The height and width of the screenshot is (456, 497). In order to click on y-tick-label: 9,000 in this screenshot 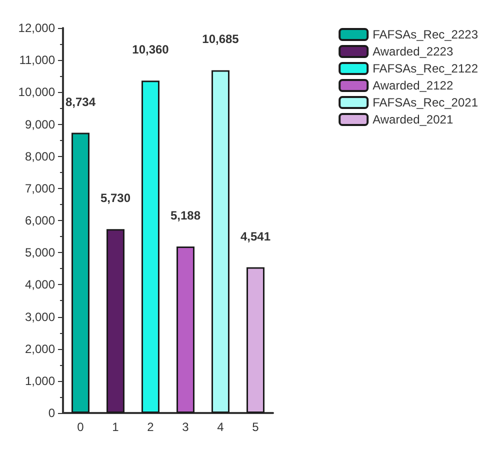, I will do `click(40, 124)`.